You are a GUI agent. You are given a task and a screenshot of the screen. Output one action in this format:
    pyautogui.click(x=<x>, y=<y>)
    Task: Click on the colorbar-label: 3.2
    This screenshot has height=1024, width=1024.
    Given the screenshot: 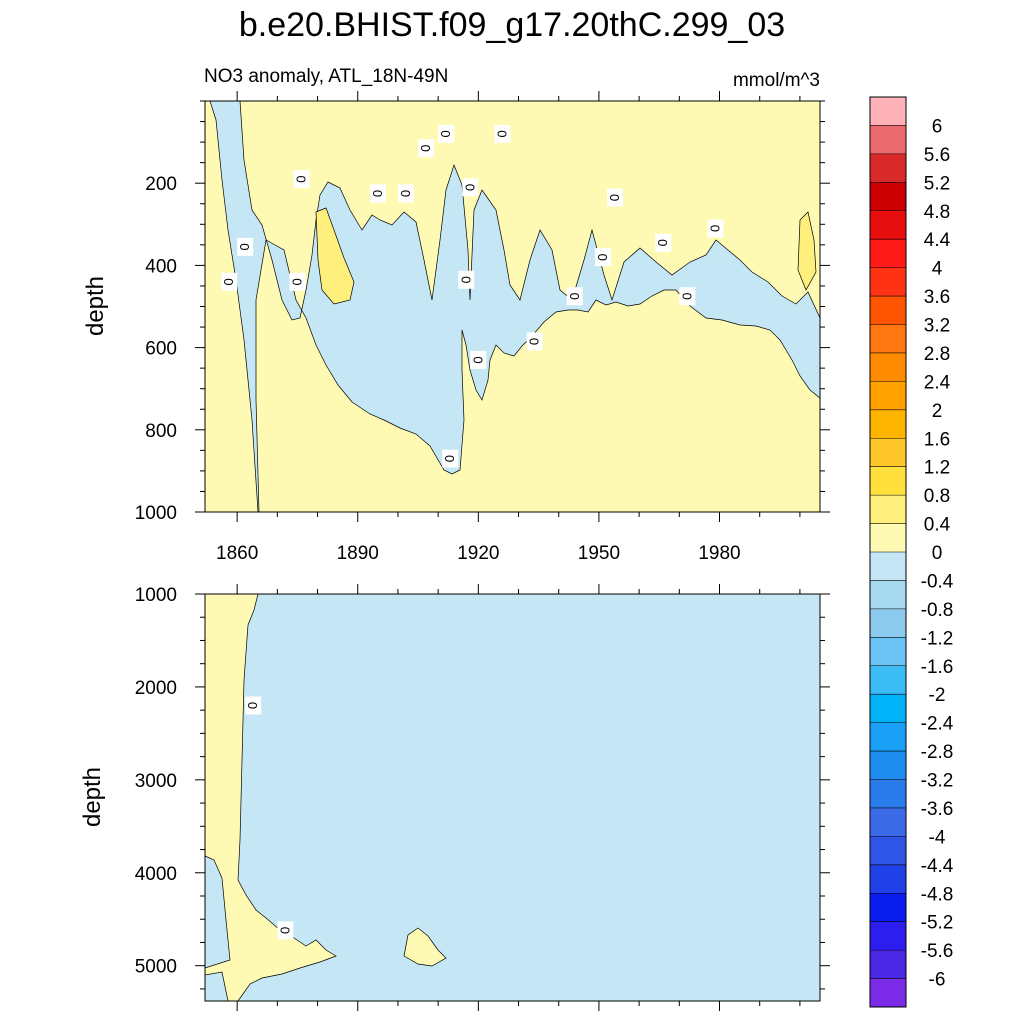 What is the action you would take?
    pyautogui.click(x=937, y=326)
    